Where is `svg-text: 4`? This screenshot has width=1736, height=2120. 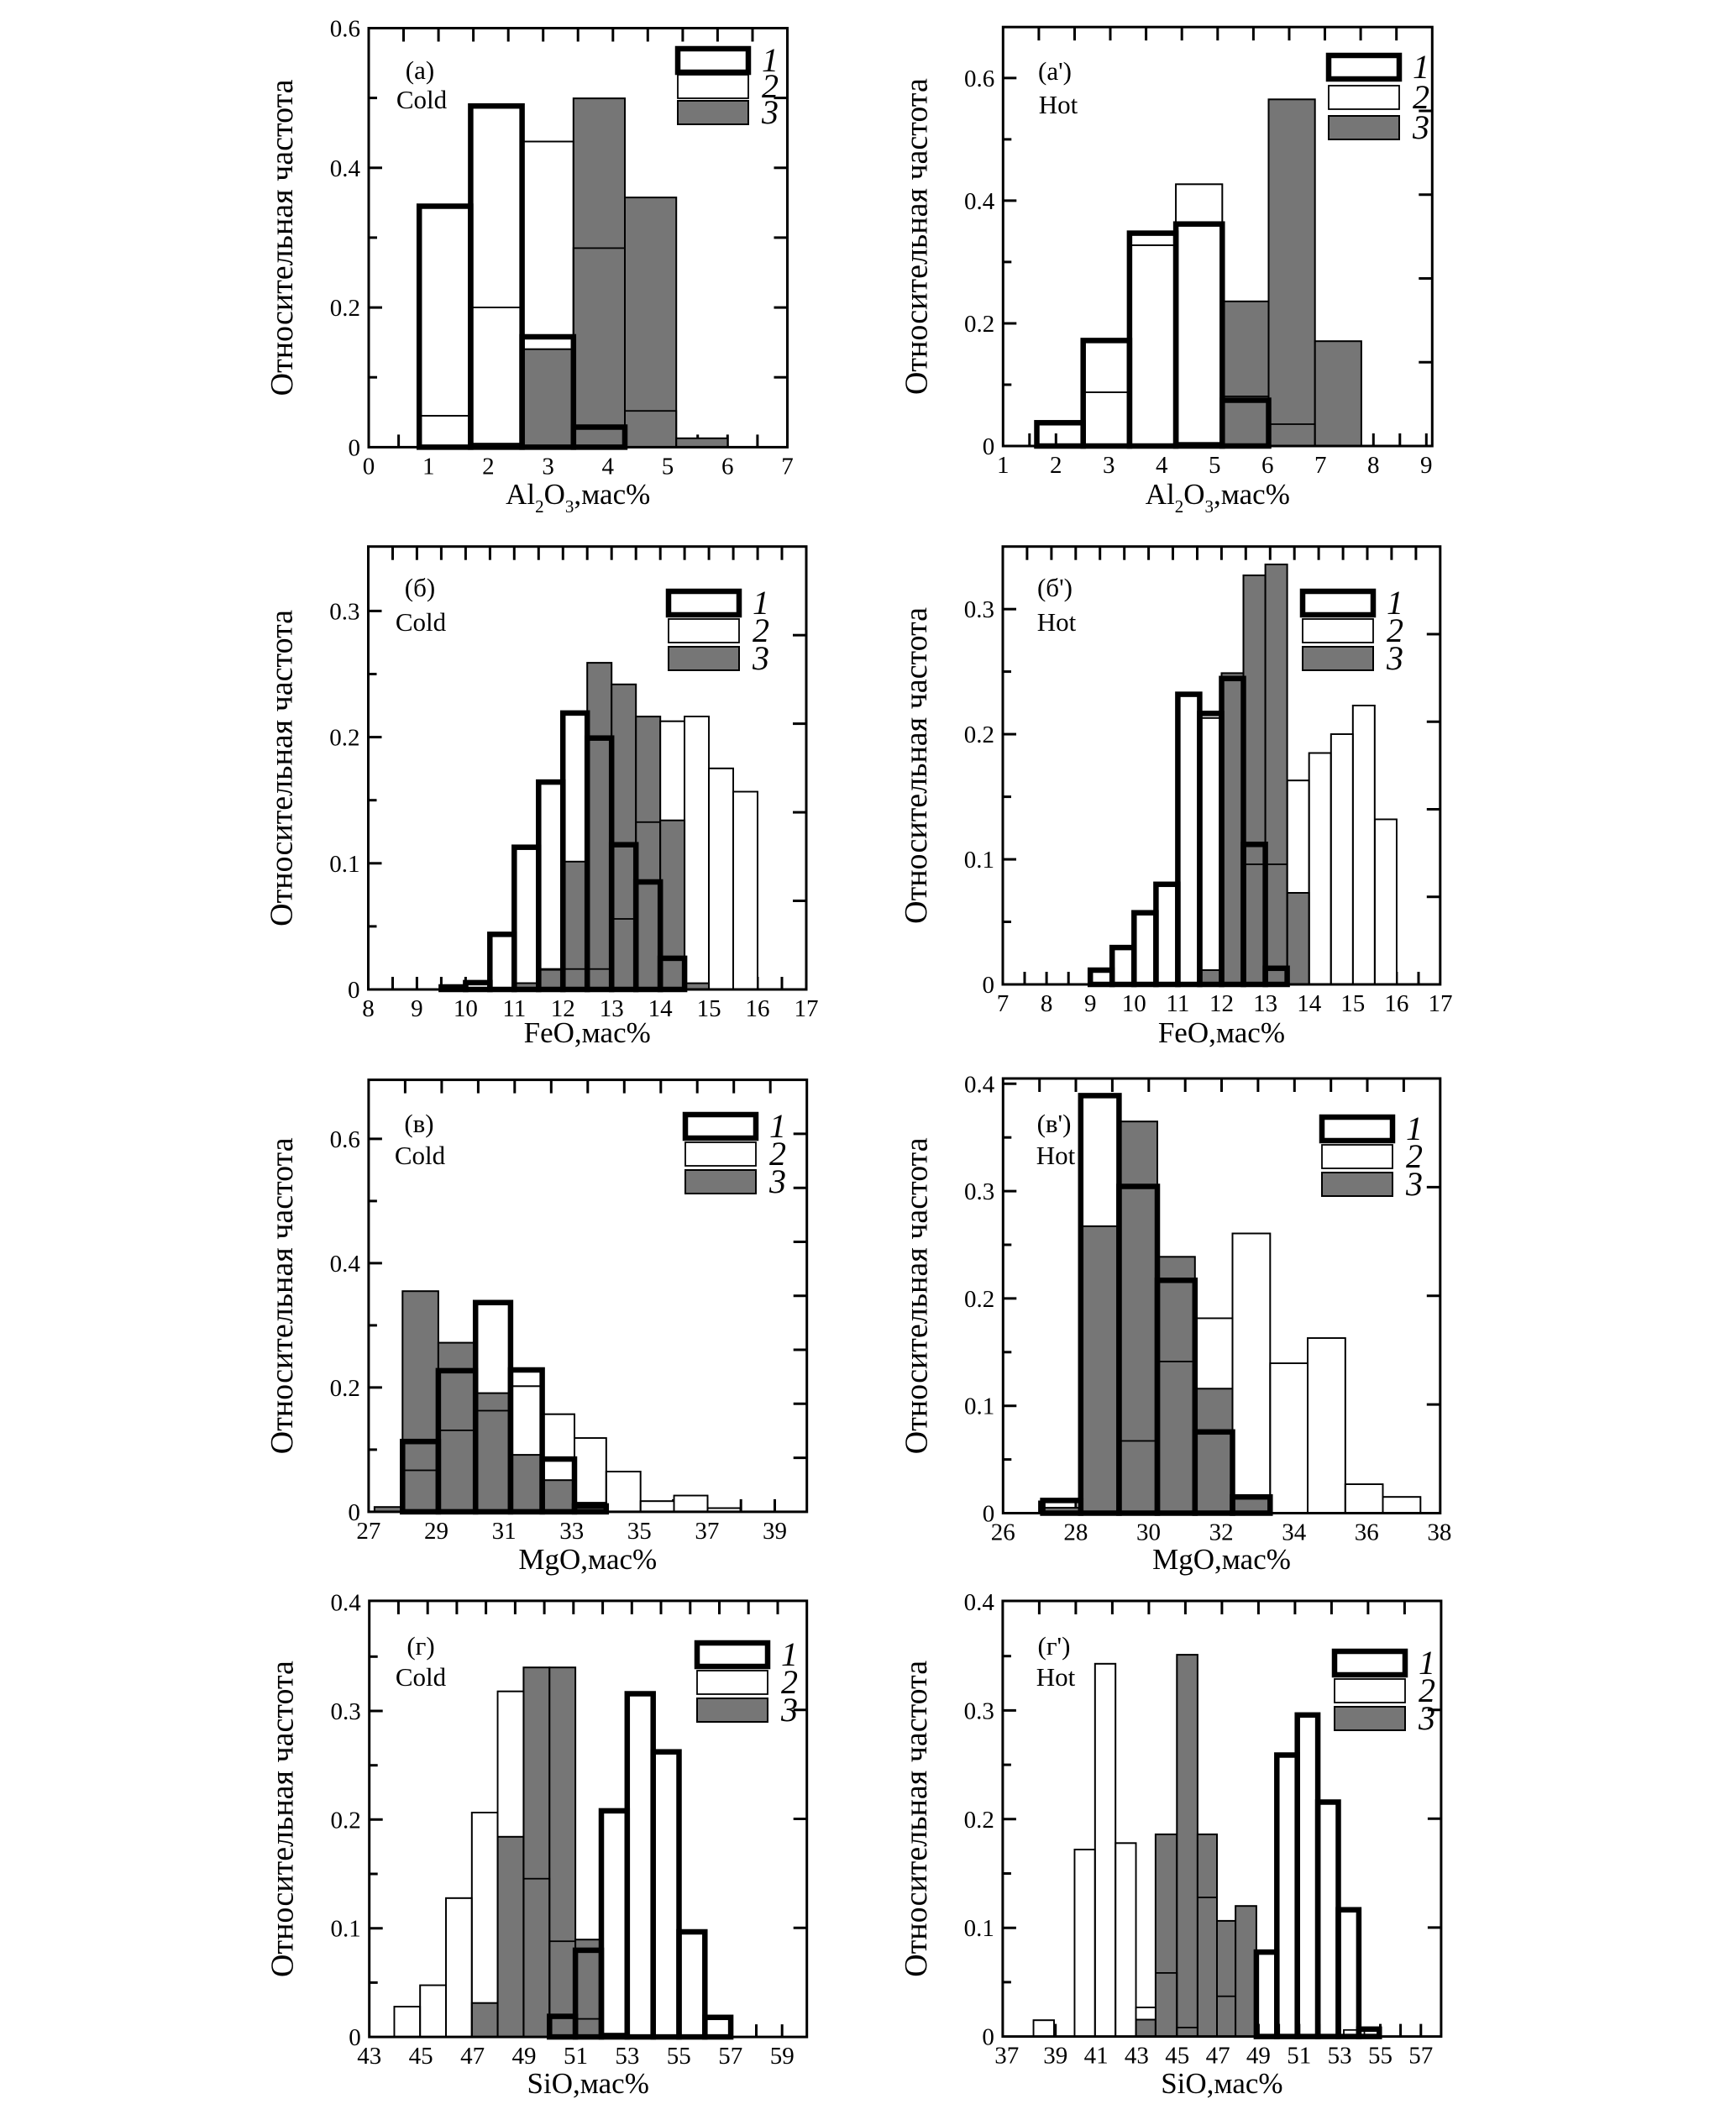 svg-text: 4 is located at coordinates (1162, 465).